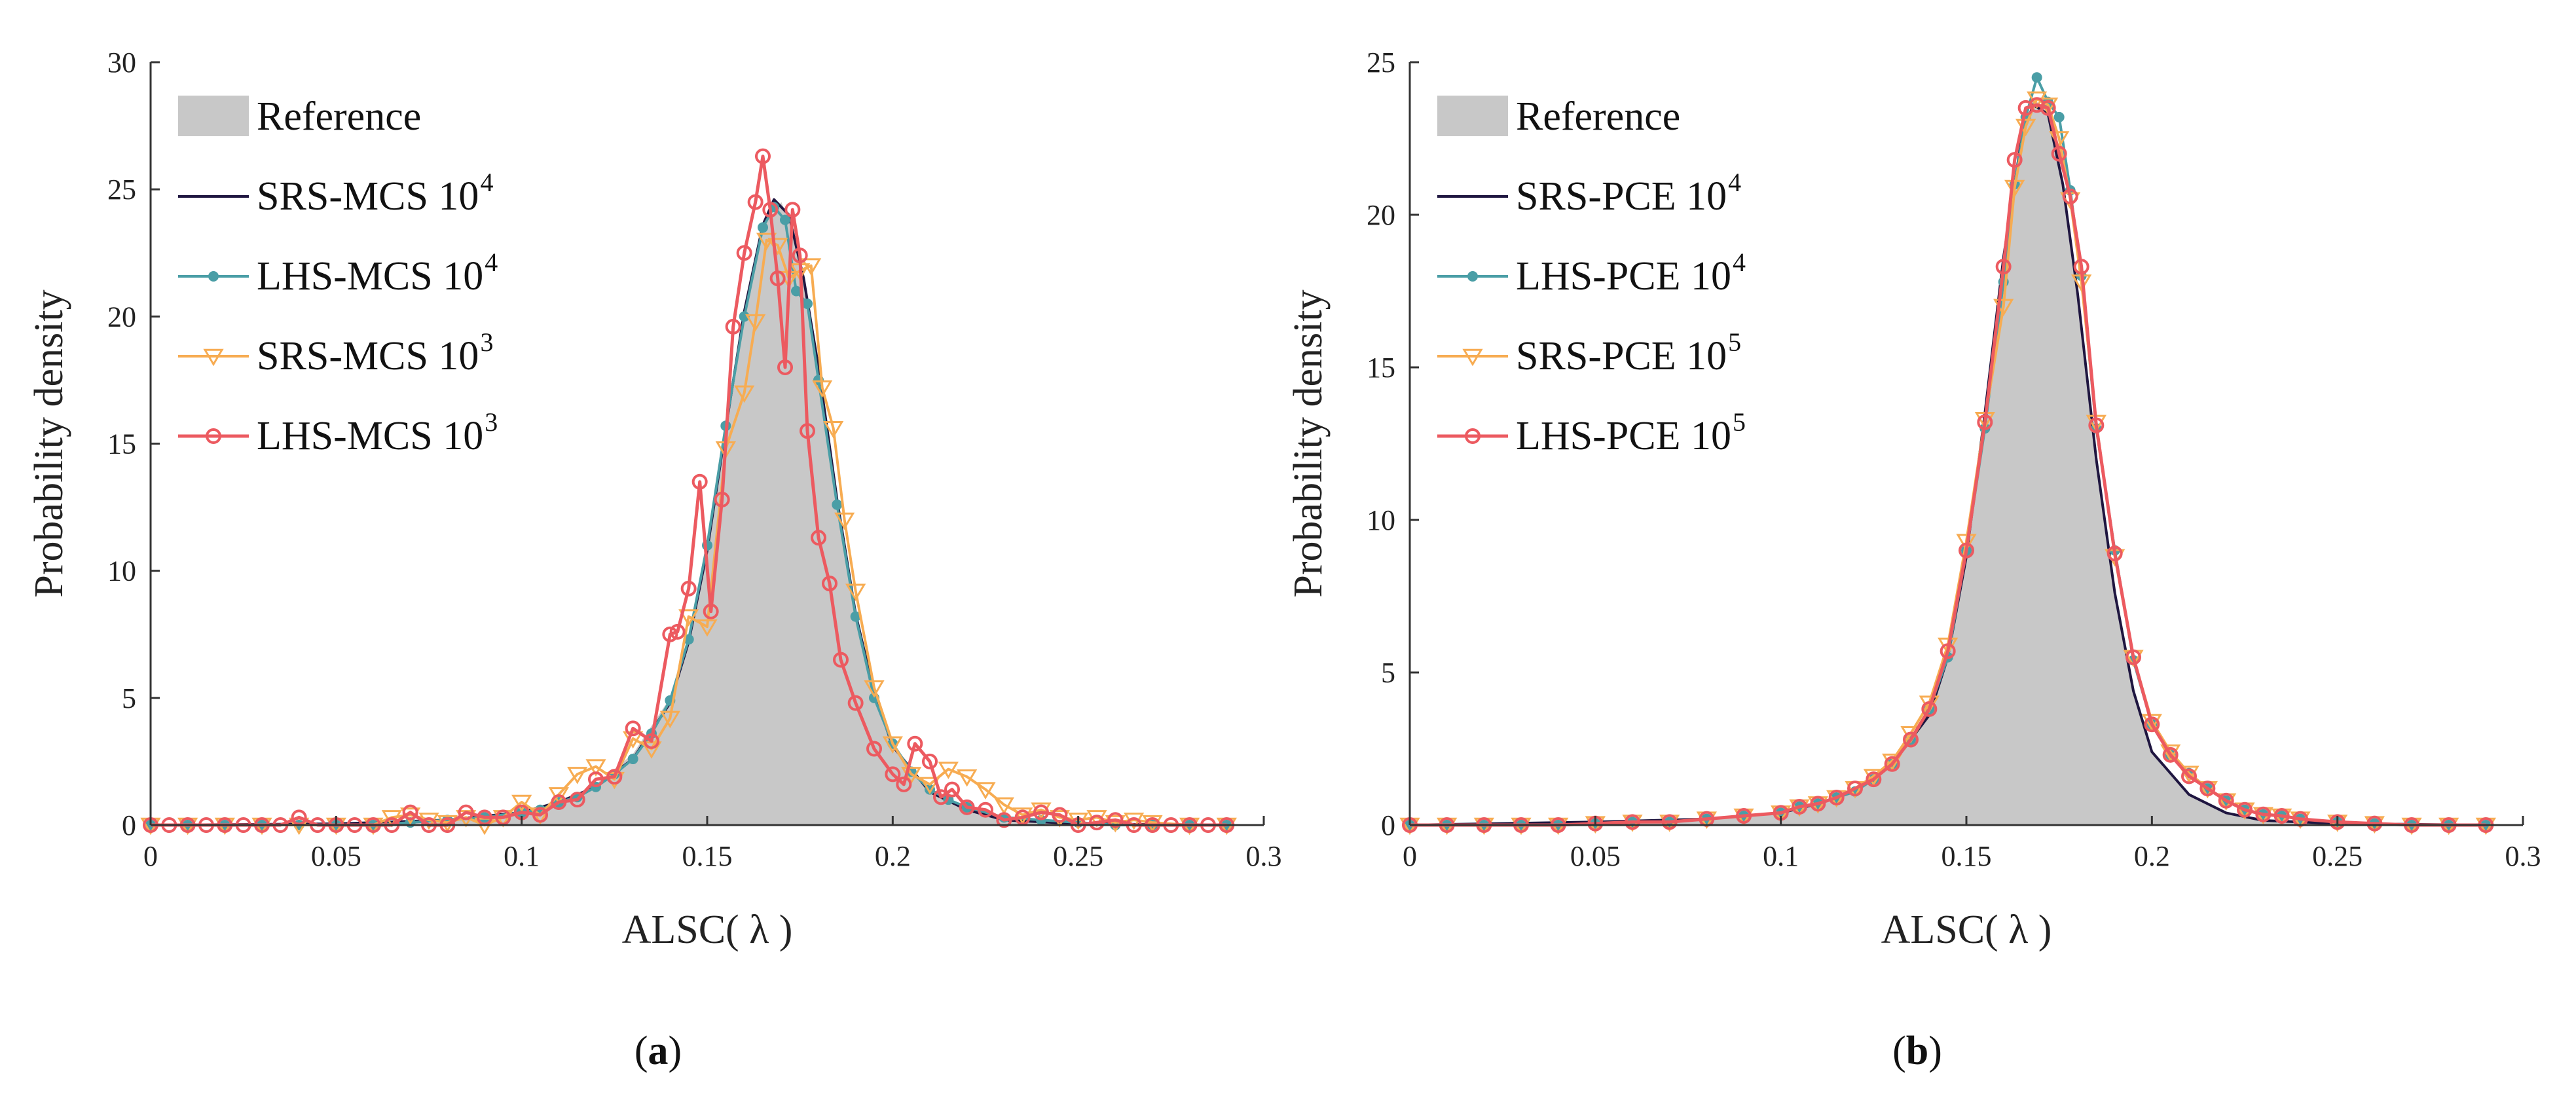  Describe the element at coordinates (370, 276) in the screenshot. I see `legend-label: LHS-MCS 10` at that location.